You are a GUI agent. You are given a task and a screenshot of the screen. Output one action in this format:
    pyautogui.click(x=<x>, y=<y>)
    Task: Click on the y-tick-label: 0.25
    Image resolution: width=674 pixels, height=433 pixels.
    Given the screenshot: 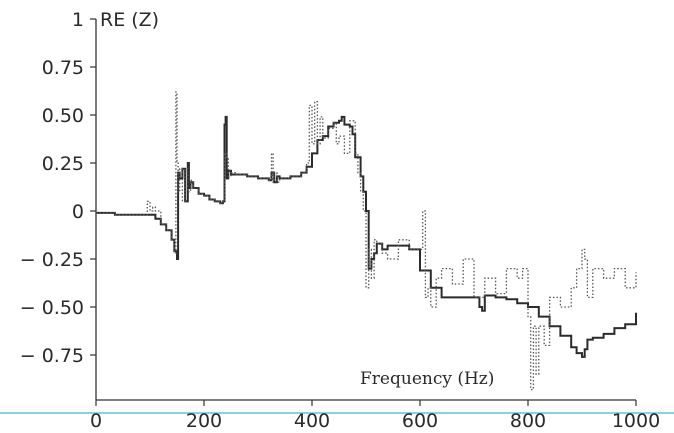 What is the action you would take?
    pyautogui.click(x=63, y=164)
    